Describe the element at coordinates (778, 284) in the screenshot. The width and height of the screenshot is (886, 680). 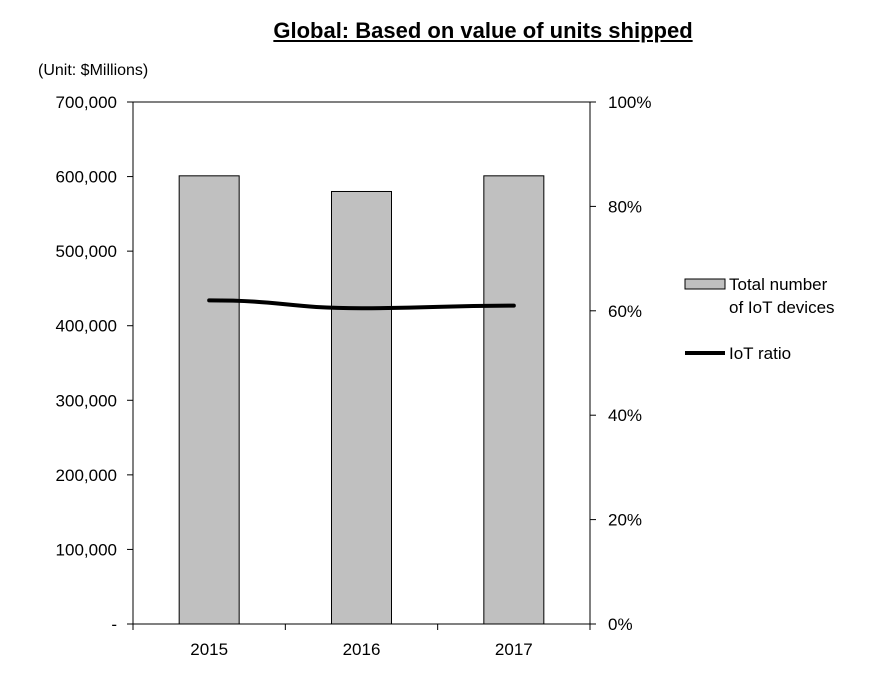
I see `legend-label-bar: Total number` at that location.